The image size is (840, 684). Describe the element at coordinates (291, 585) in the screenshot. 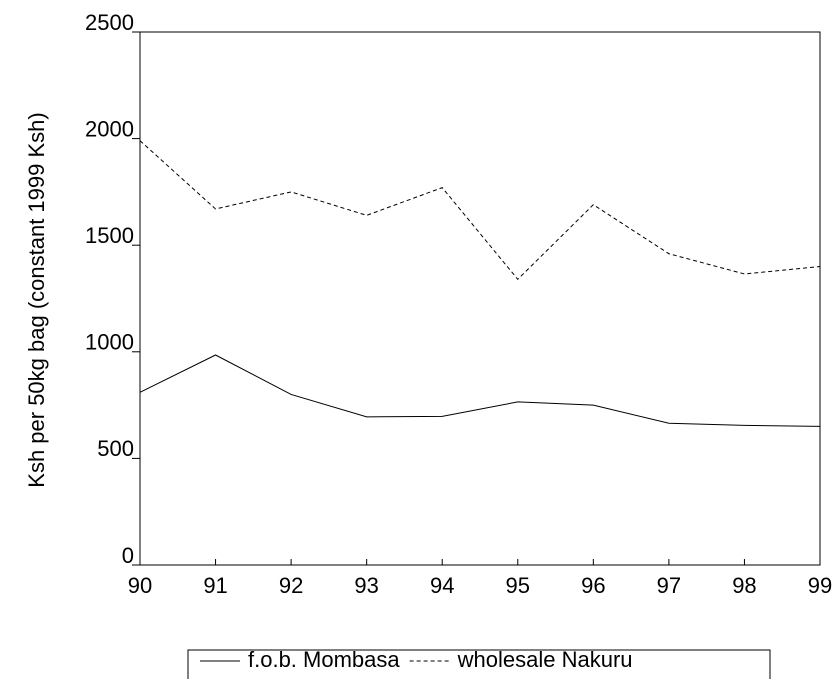

I see `x-tick-label: 92` at that location.